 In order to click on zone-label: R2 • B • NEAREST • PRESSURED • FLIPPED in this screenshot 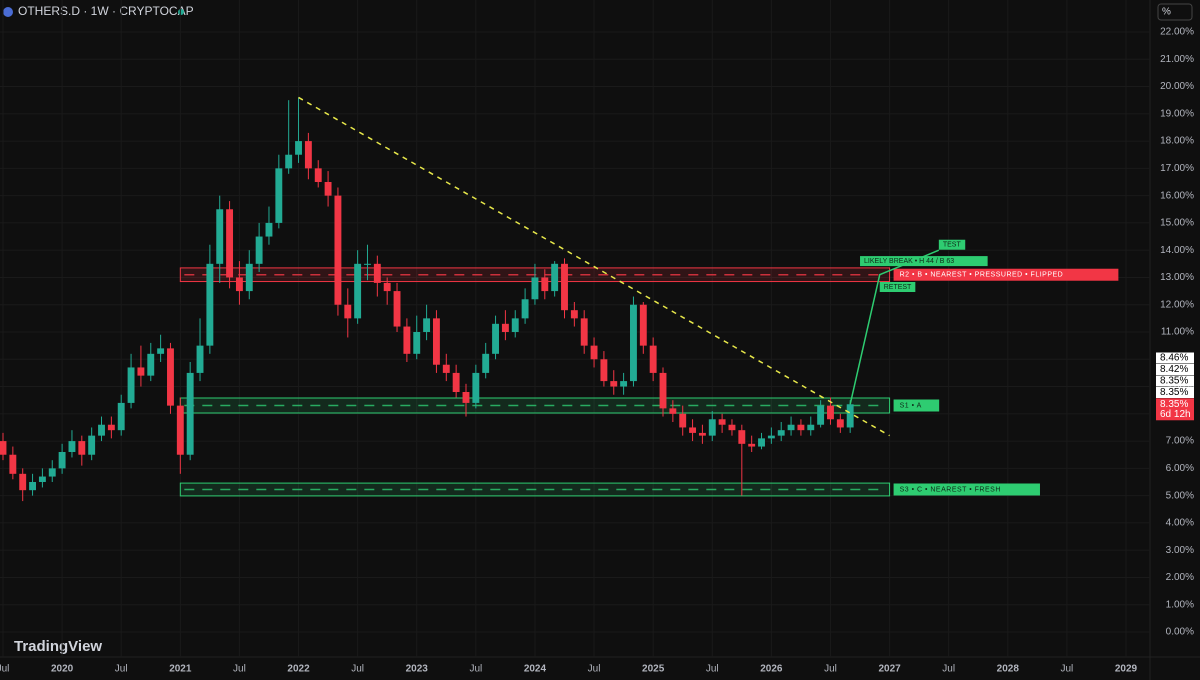, I will do `click(982, 275)`.